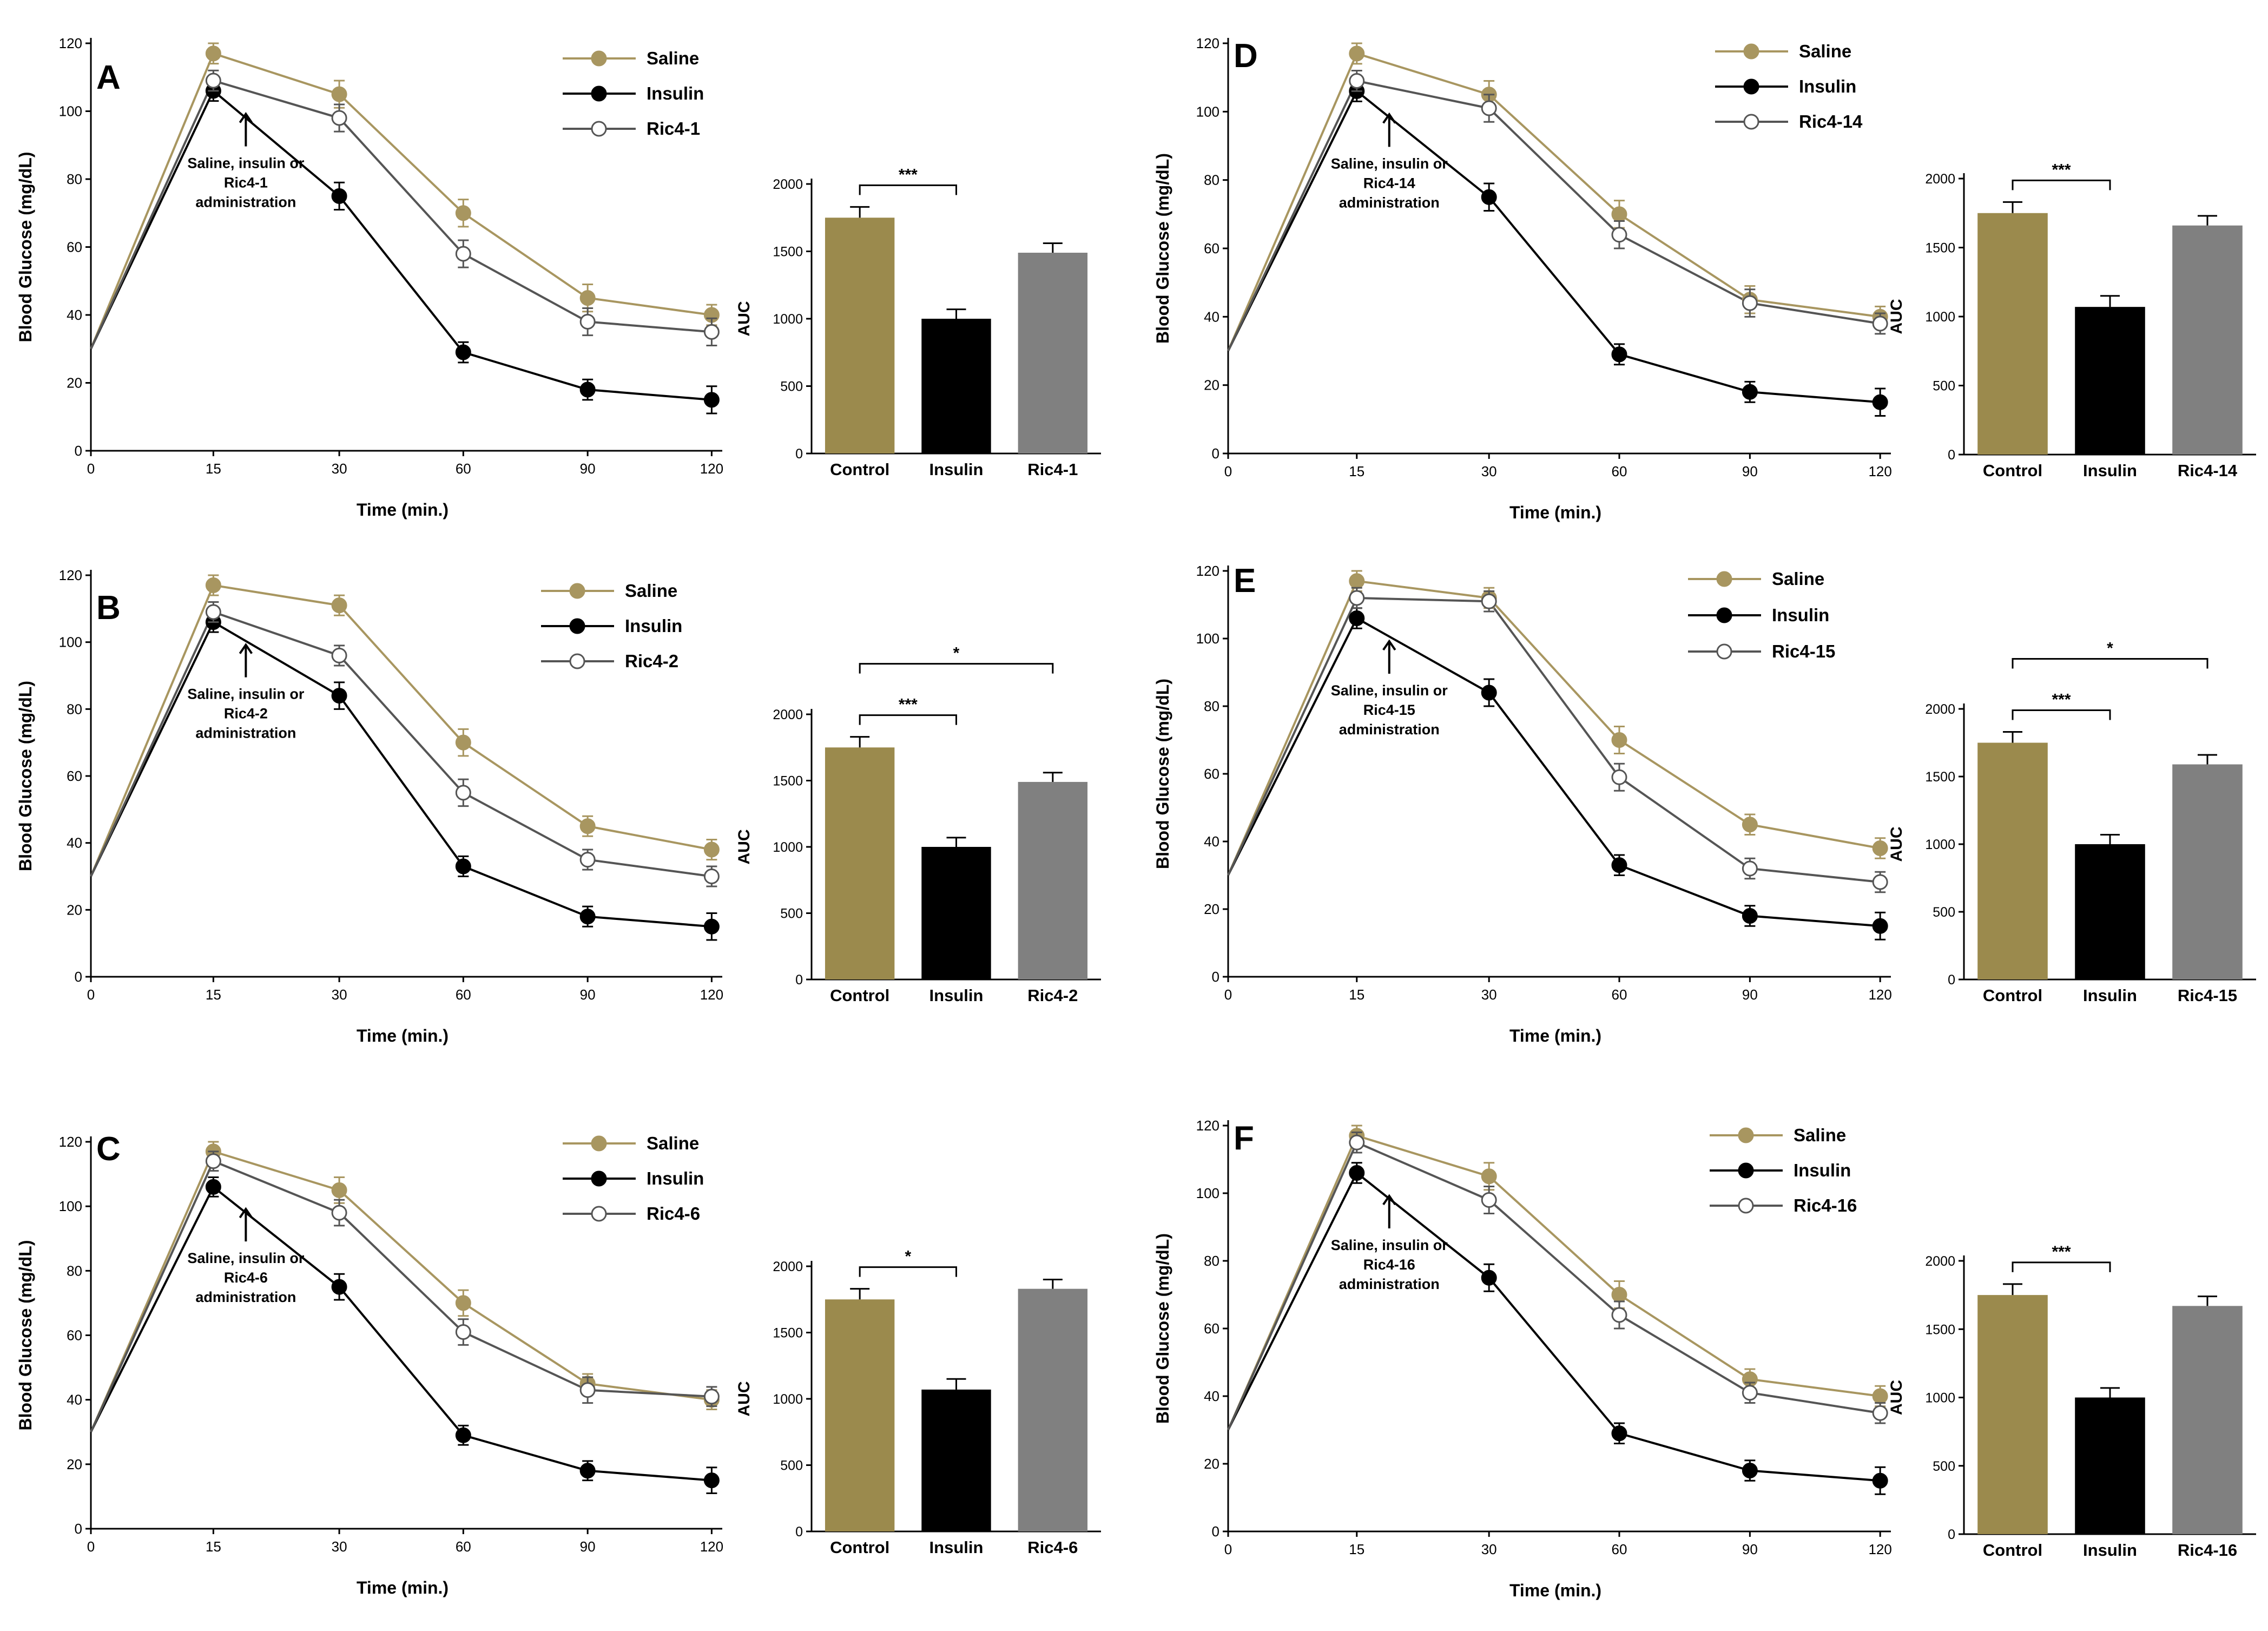 The height and width of the screenshot is (1631, 2268). Describe the element at coordinates (1944, 1466) in the screenshot. I see `bar-y-tick-label: 500` at that location.